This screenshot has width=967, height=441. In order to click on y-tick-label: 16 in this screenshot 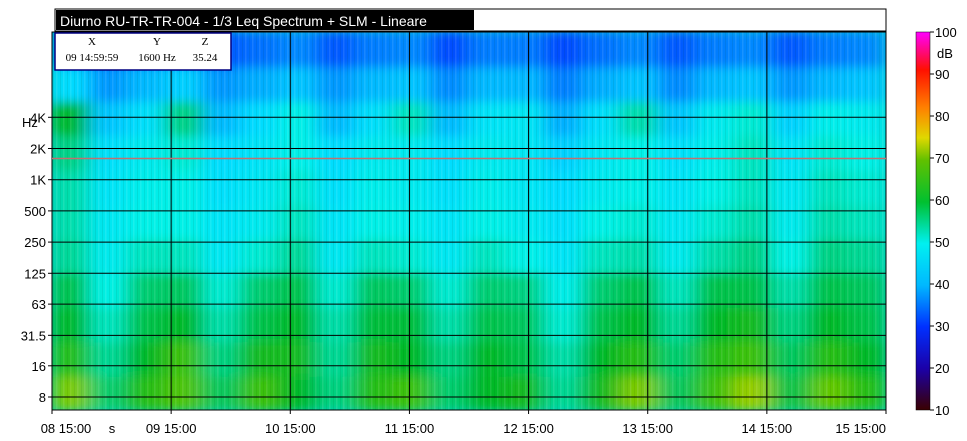, I will do `click(39, 366)`.